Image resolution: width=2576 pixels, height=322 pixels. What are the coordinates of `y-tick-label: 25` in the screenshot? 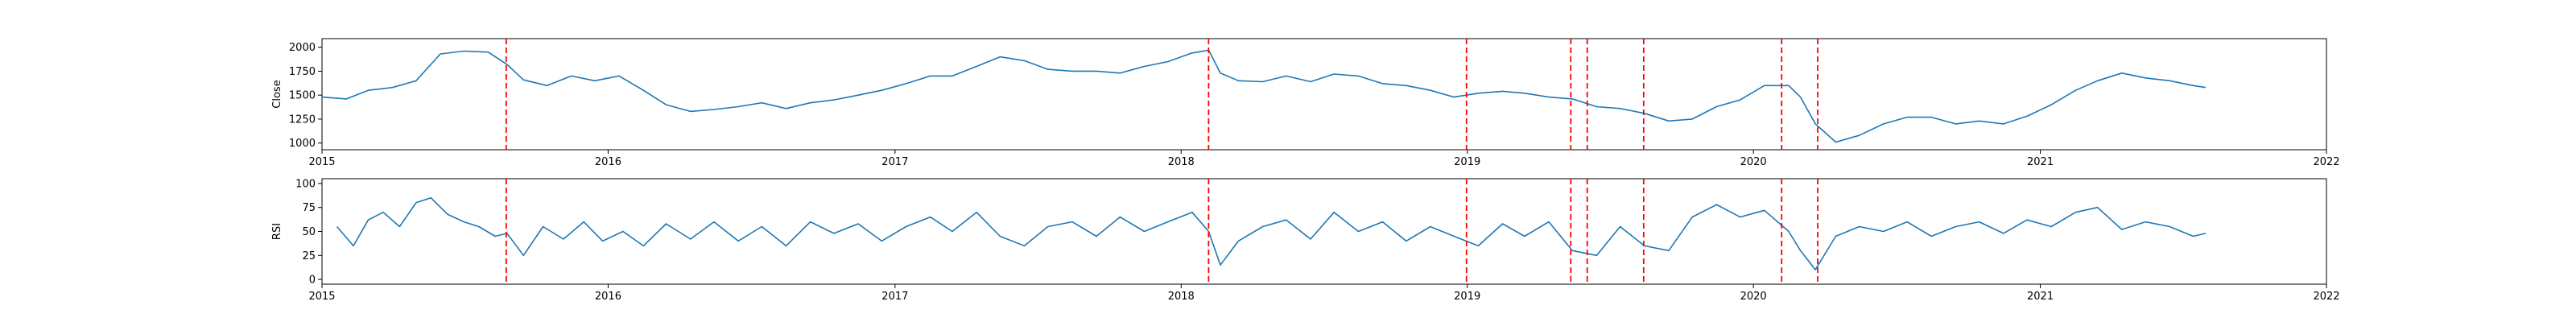 It's located at (309, 256).